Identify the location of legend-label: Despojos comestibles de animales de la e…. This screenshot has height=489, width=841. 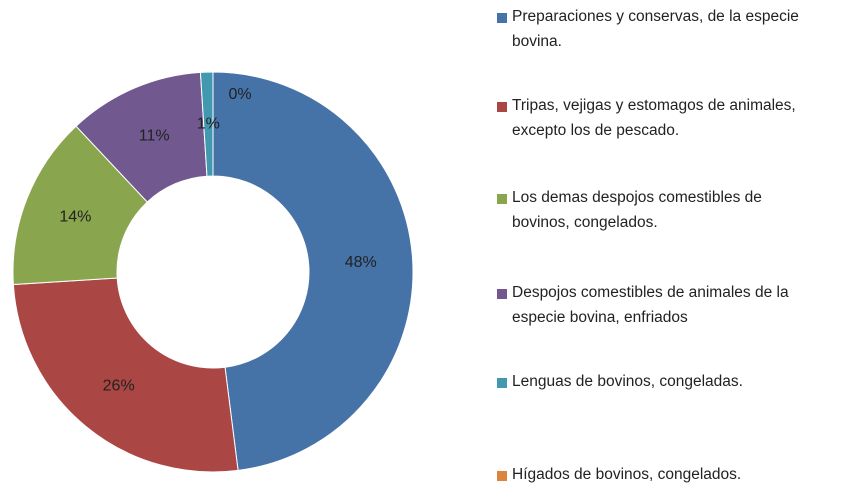
(650, 305).